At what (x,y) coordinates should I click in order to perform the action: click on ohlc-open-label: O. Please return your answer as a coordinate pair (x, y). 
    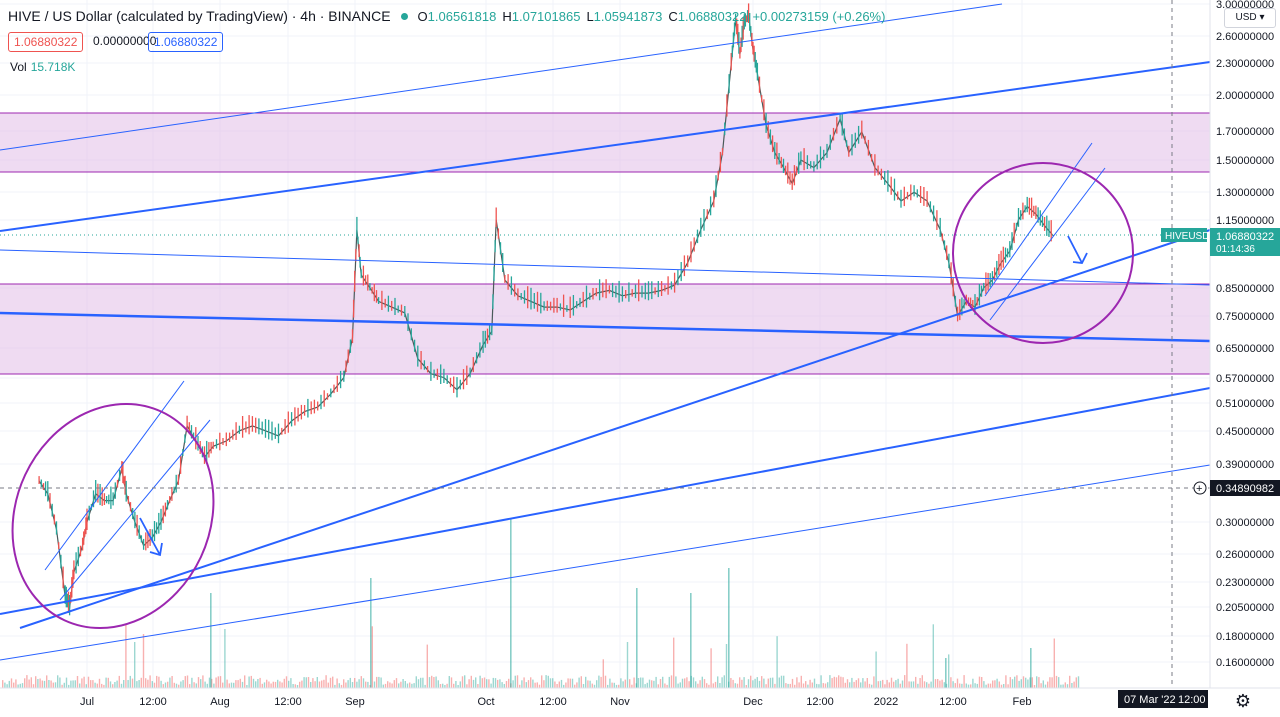
    Looking at the image, I should click on (422, 16).